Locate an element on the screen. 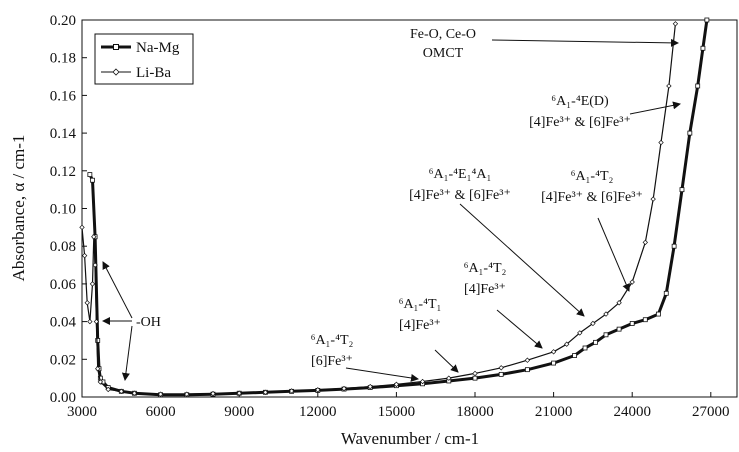  annotation-e-d-arrow is located at coordinates (655, 108).